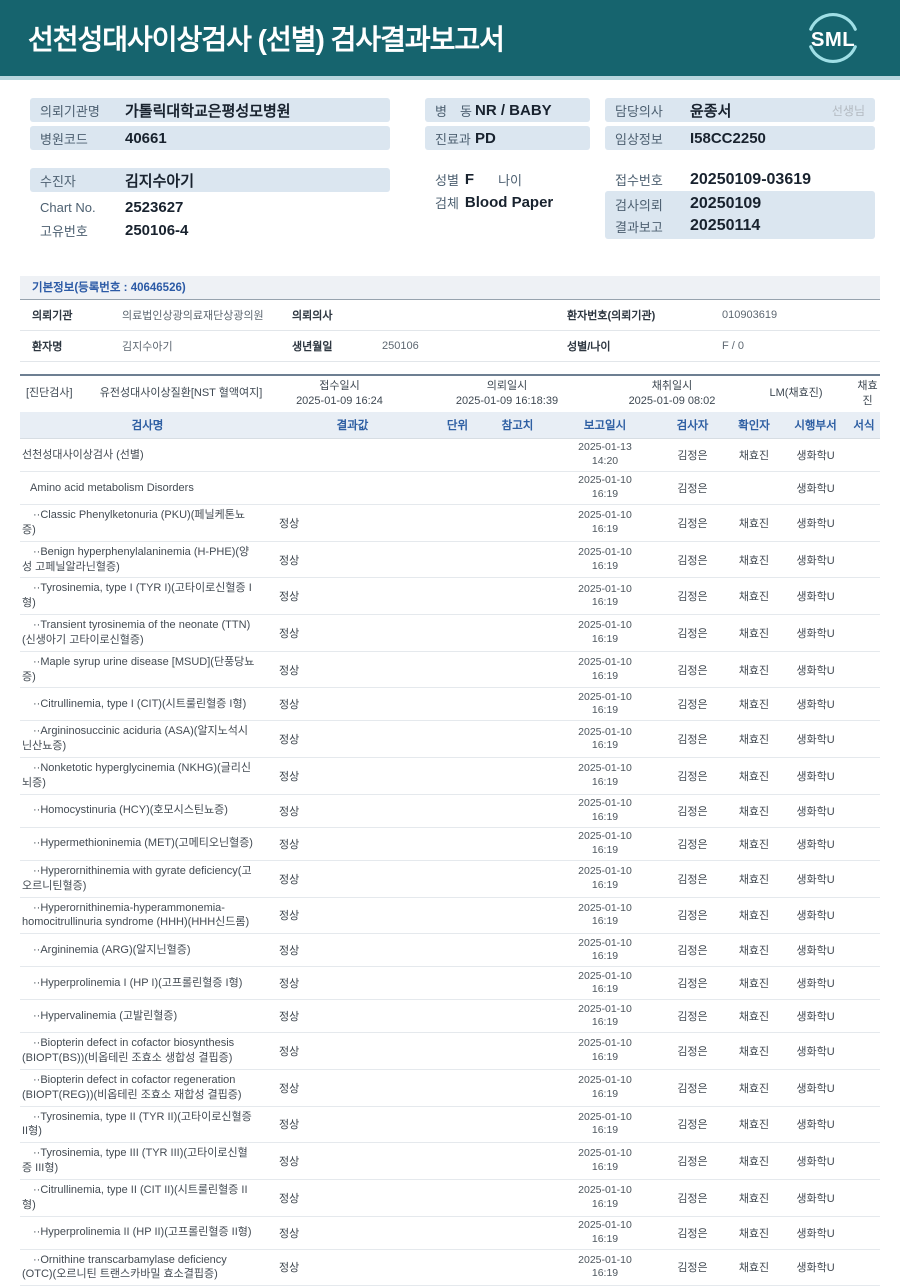  Describe the element at coordinates (450, 455) in the screenshot. I see `table-row: 선천성대사이상검사 (선별) 2025-01-13 14:20 김정은 채효진 생화학U` at that location.